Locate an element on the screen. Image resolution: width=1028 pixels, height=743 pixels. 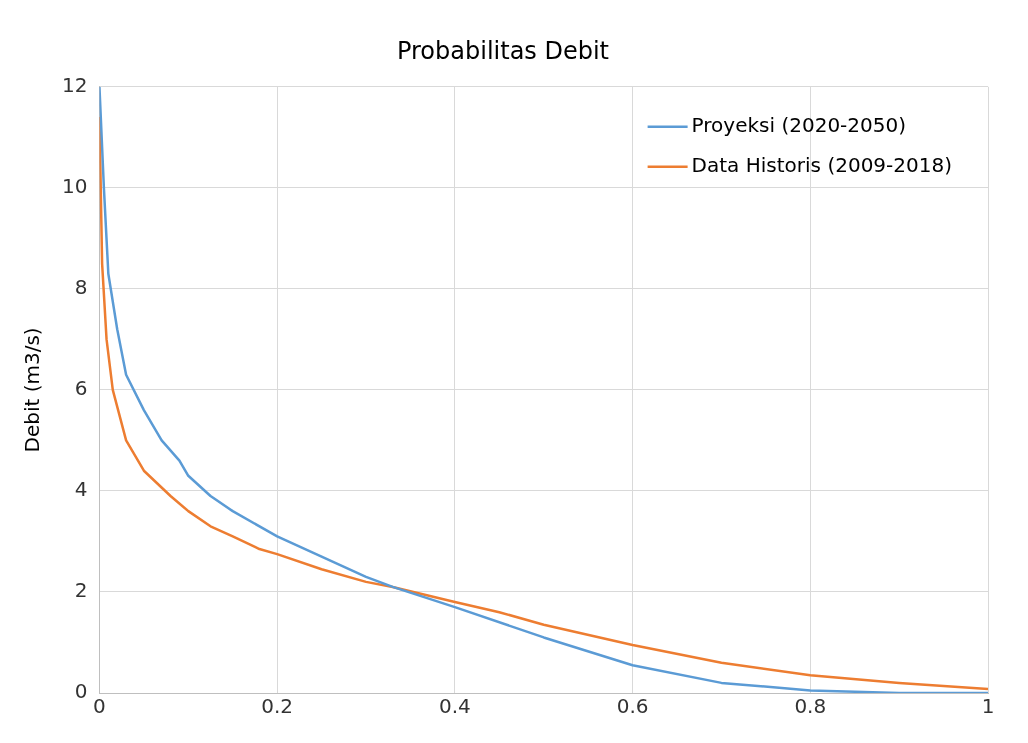
y-tick-label: 10 is located at coordinates (75, 186).